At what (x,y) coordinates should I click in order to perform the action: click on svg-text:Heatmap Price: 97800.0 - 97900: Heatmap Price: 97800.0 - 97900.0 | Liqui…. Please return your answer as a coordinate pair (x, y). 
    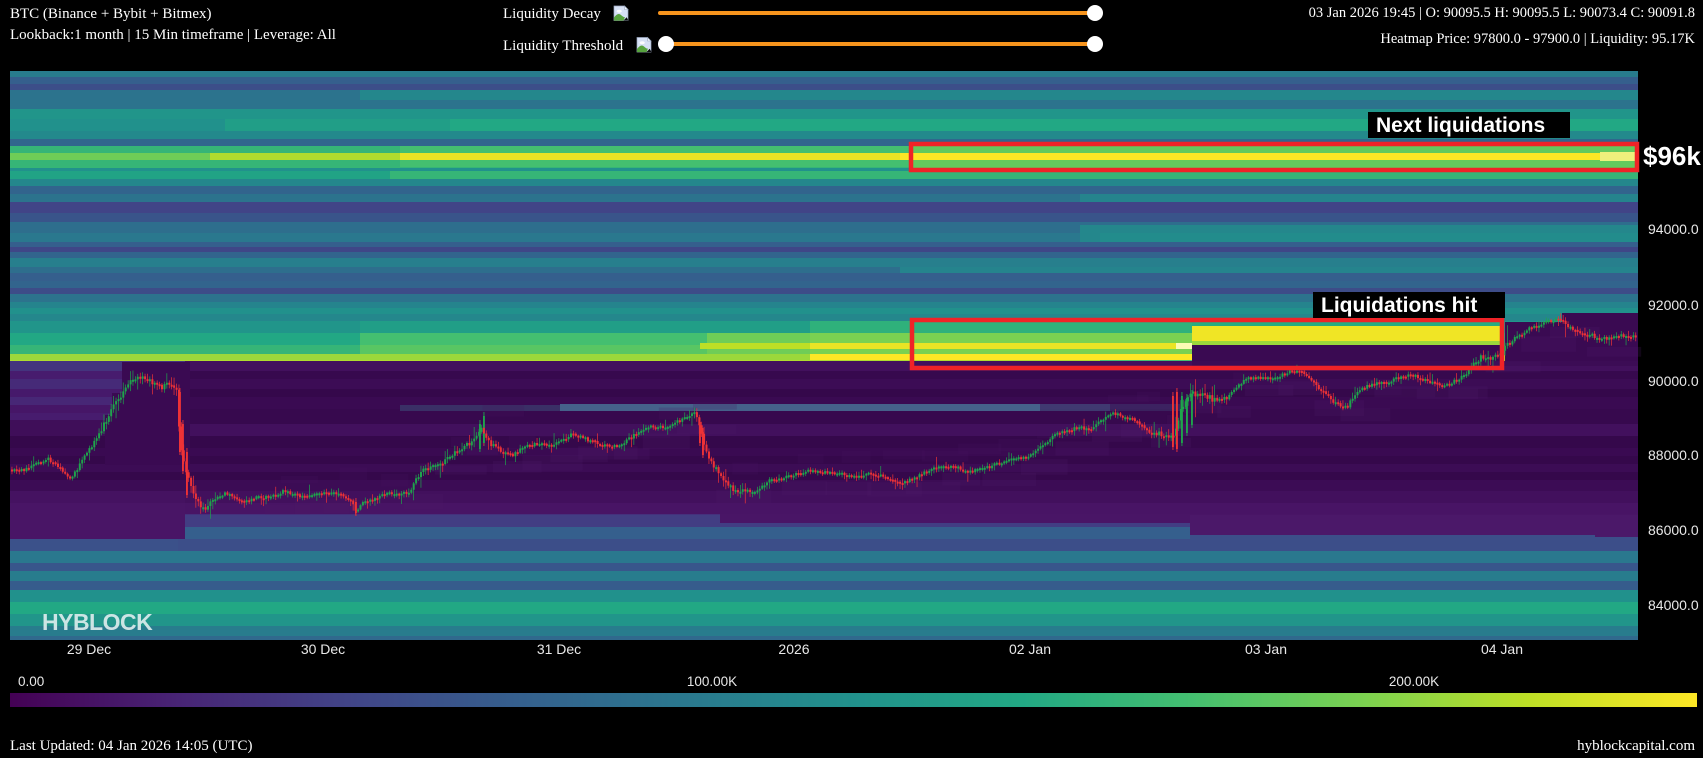
    Looking at the image, I should click on (1537, 39).